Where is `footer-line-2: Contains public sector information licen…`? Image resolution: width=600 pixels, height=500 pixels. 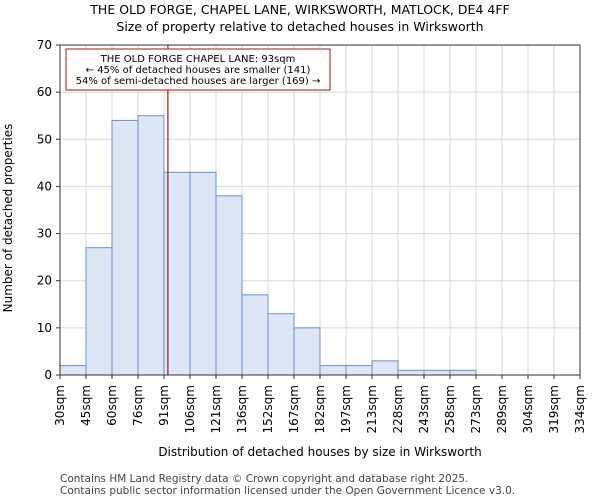 footer-line-2: Contains public sector information licen… is located at coordinates (288, 491).